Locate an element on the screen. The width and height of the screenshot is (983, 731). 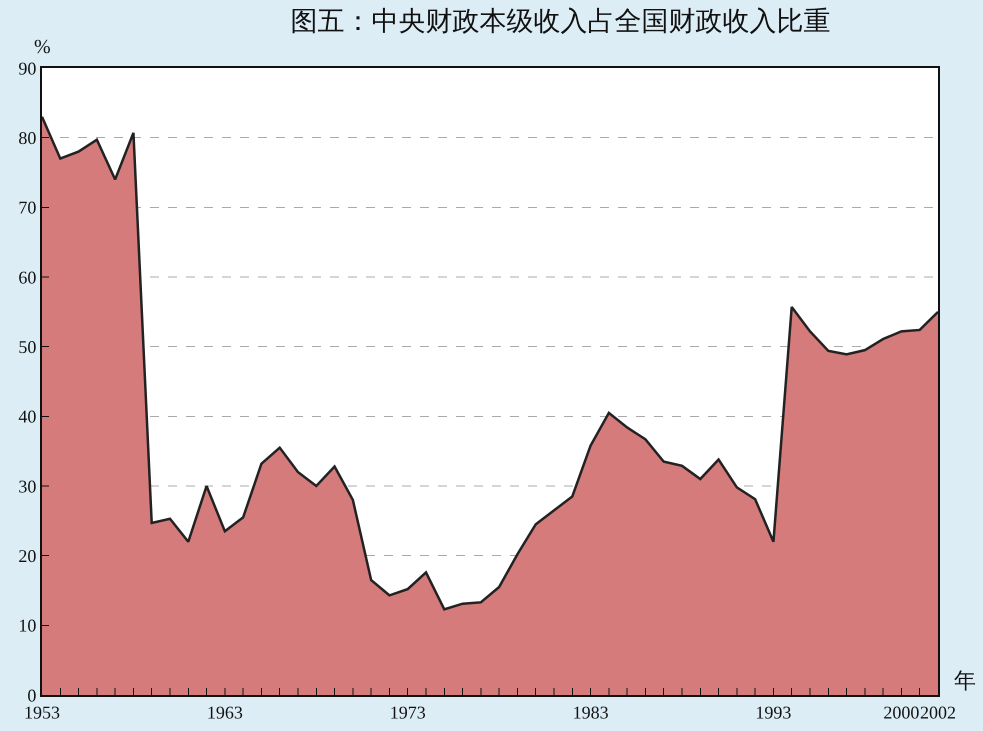
y-tick-label: 40 is located at coordinates (27, 416).